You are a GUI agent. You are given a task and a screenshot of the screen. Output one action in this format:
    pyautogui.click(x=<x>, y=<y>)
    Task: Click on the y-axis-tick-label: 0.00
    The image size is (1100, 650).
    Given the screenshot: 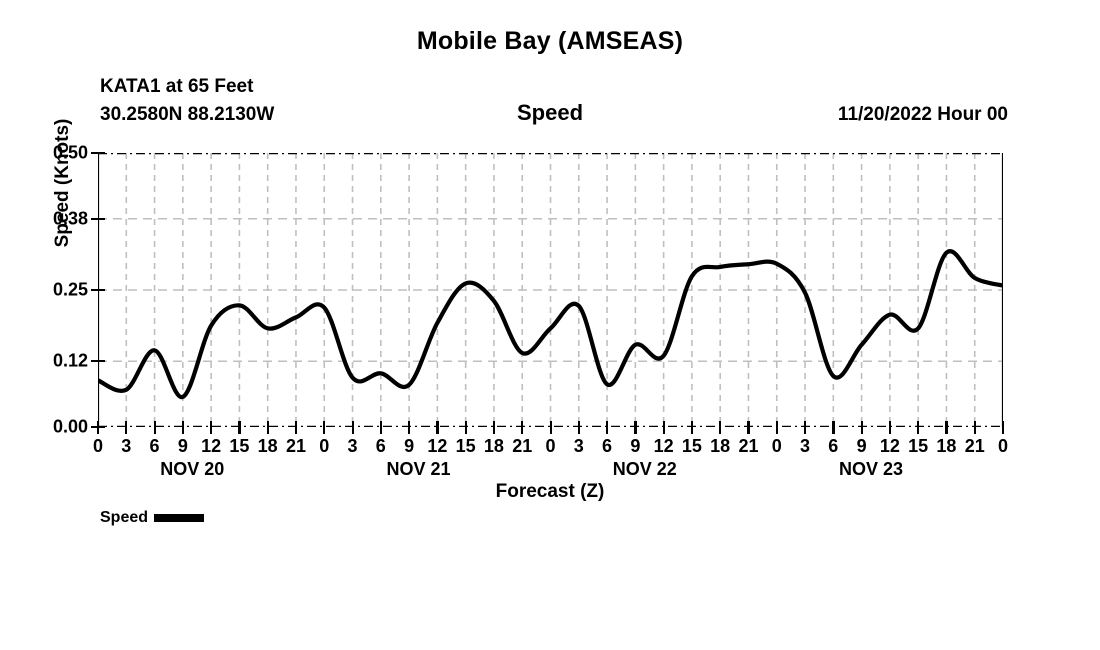 What is the action you would take?
    pyautogui.click(x=70, y=426)
    